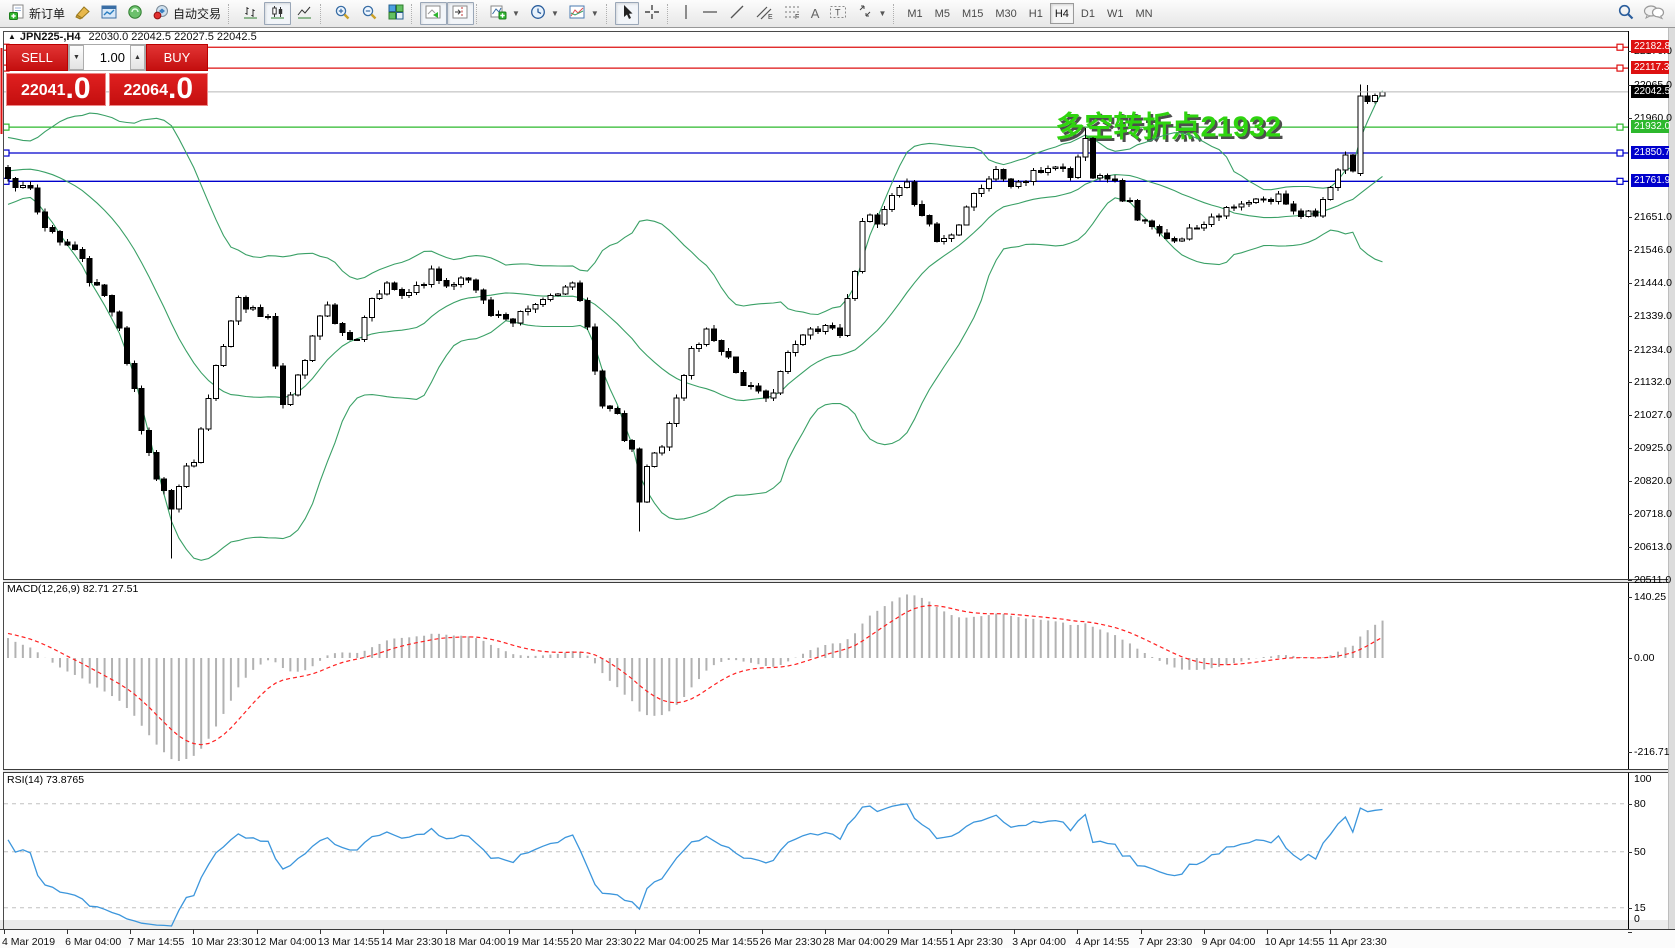 Image resolution: width=1675 pixels, height=948 pixels. Describe the element at coordinates (434, 13) in the screenshot. I see `auto-scroll-button` at that location.